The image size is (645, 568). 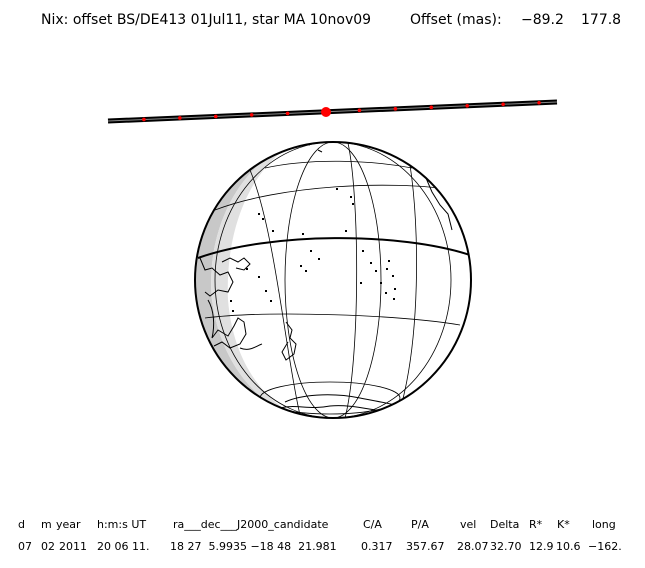 What do you see at coordinates (541, 546) in the screenshot?
I see `val-rstar: 12.9` at bounding box center [541, 546].